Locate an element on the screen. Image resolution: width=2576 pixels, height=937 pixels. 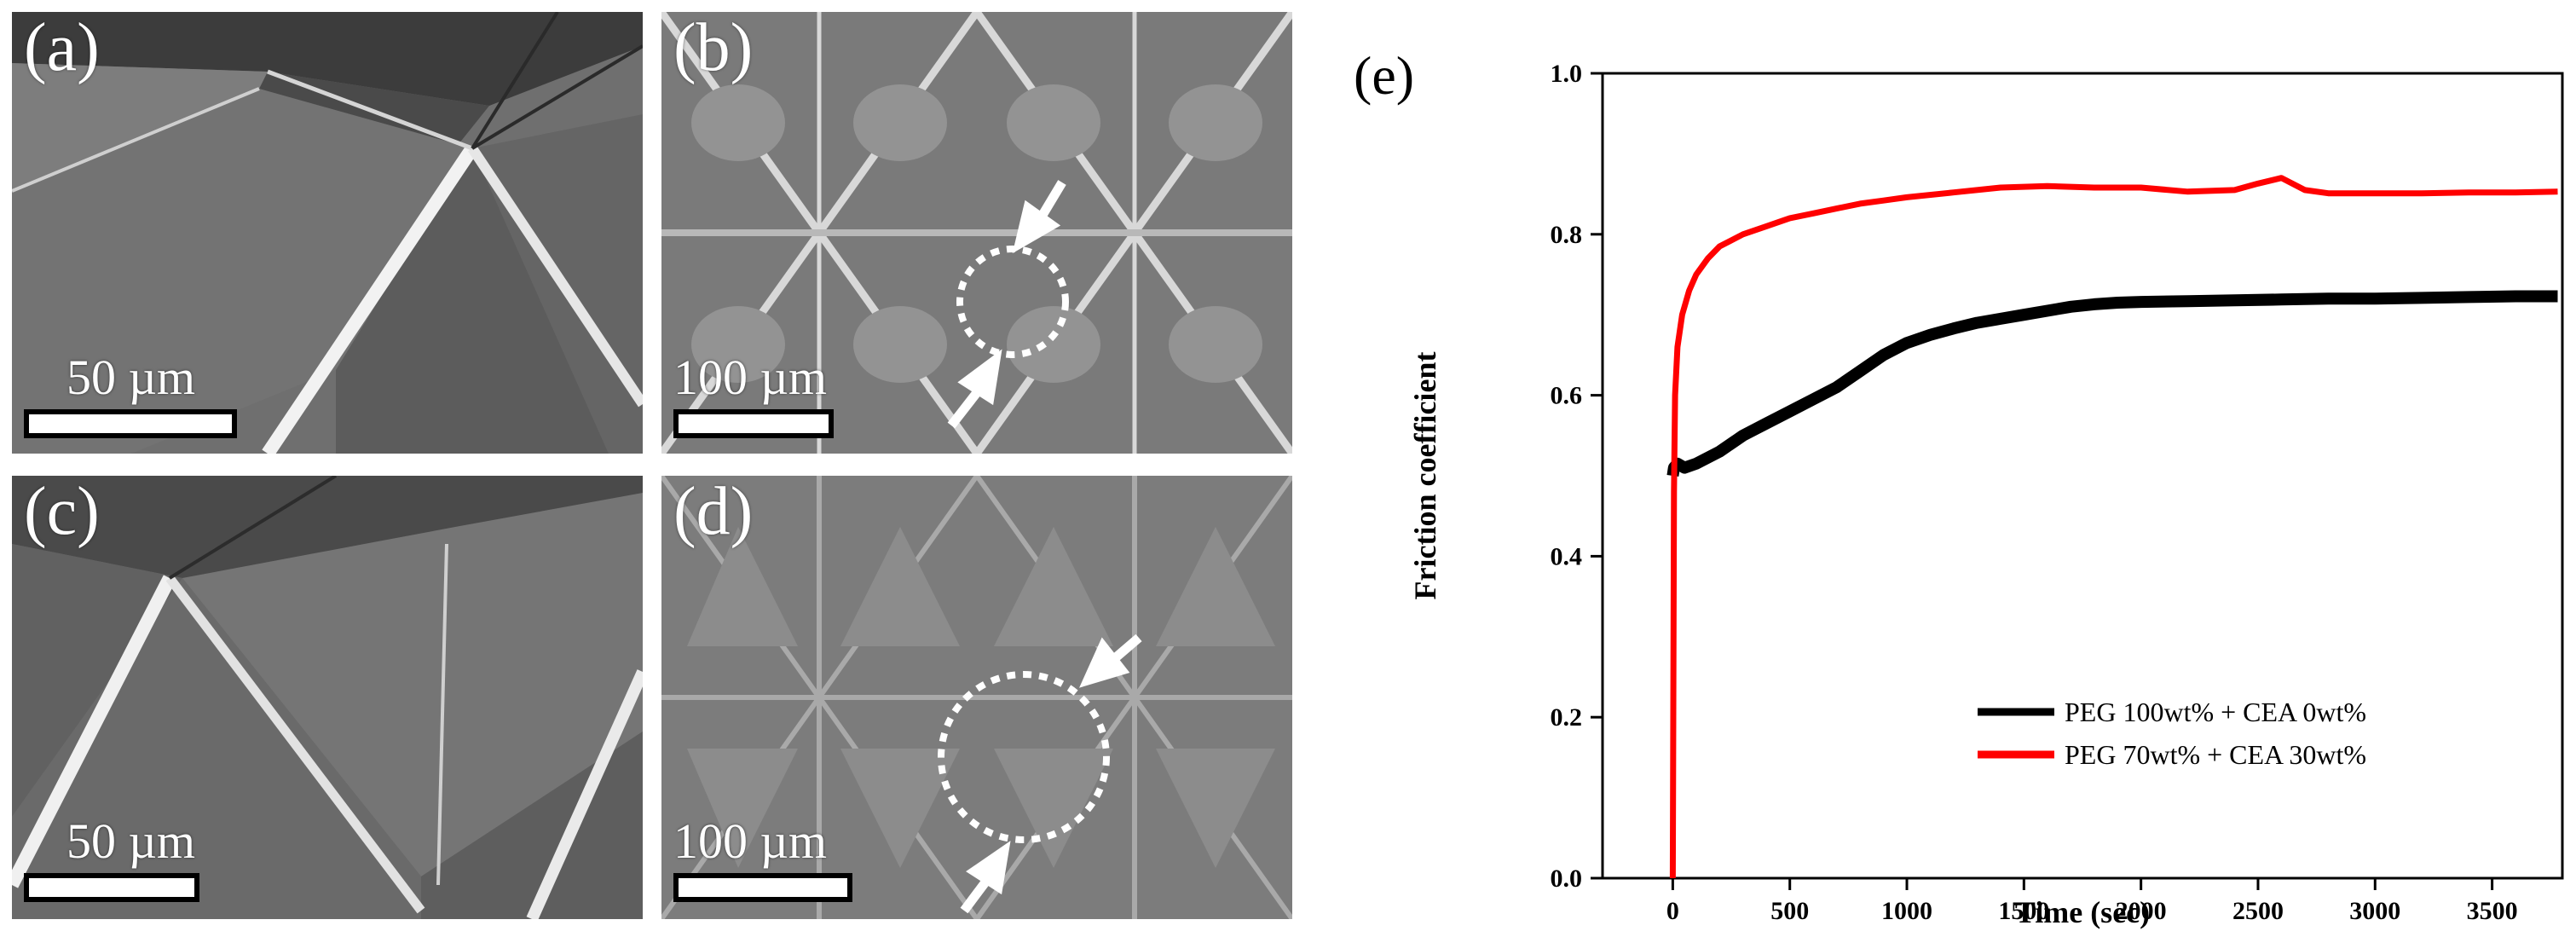
panel-label-d: (d) is located at coordinates (713, 512).